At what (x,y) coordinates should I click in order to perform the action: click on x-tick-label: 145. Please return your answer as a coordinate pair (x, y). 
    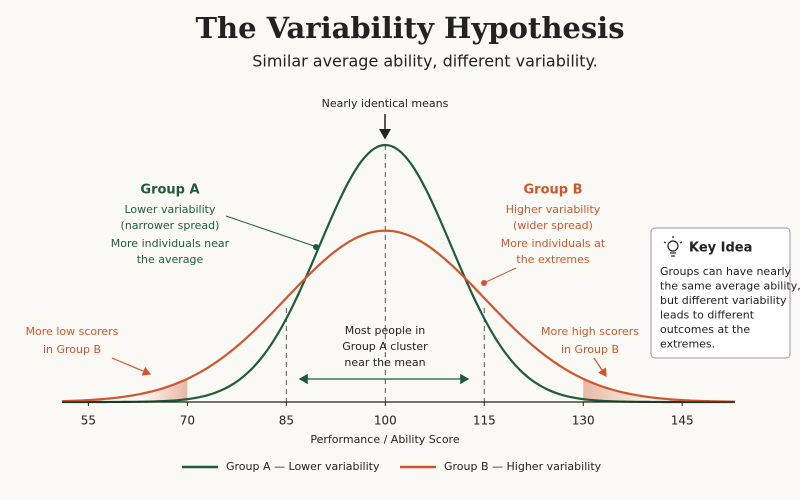
    Looking at the image, I should click on (682, 421).